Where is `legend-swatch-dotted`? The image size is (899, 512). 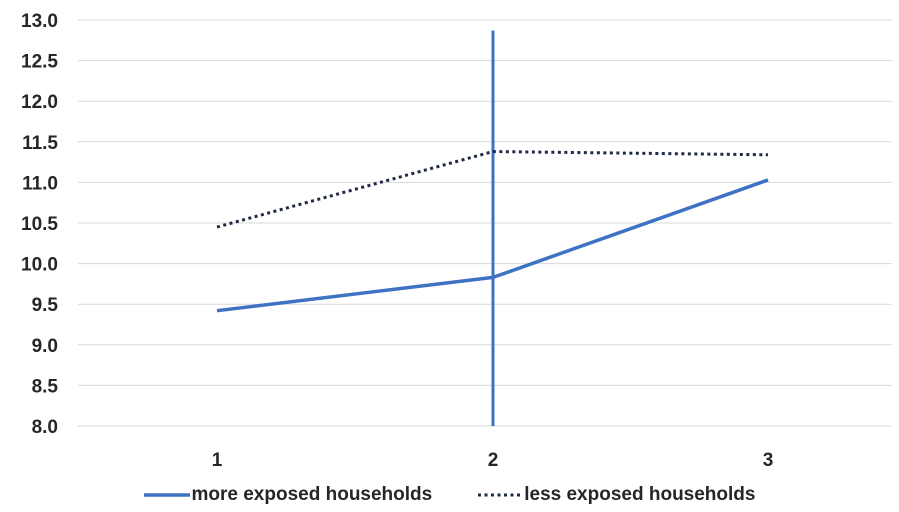
legend-swatch-dotted is located at coordinates (500, 495).